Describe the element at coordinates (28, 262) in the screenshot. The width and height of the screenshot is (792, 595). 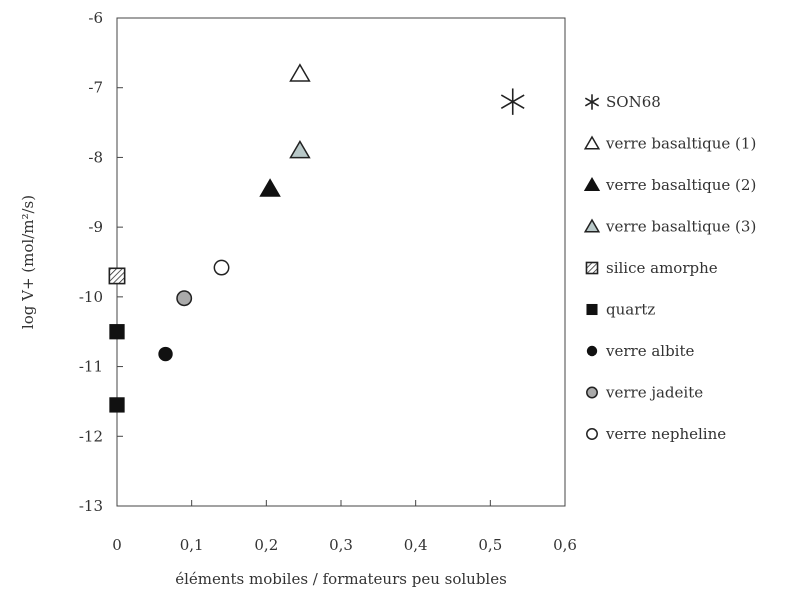
I see `y-axis-title: log V+ (mol/m²/s)` at that location.